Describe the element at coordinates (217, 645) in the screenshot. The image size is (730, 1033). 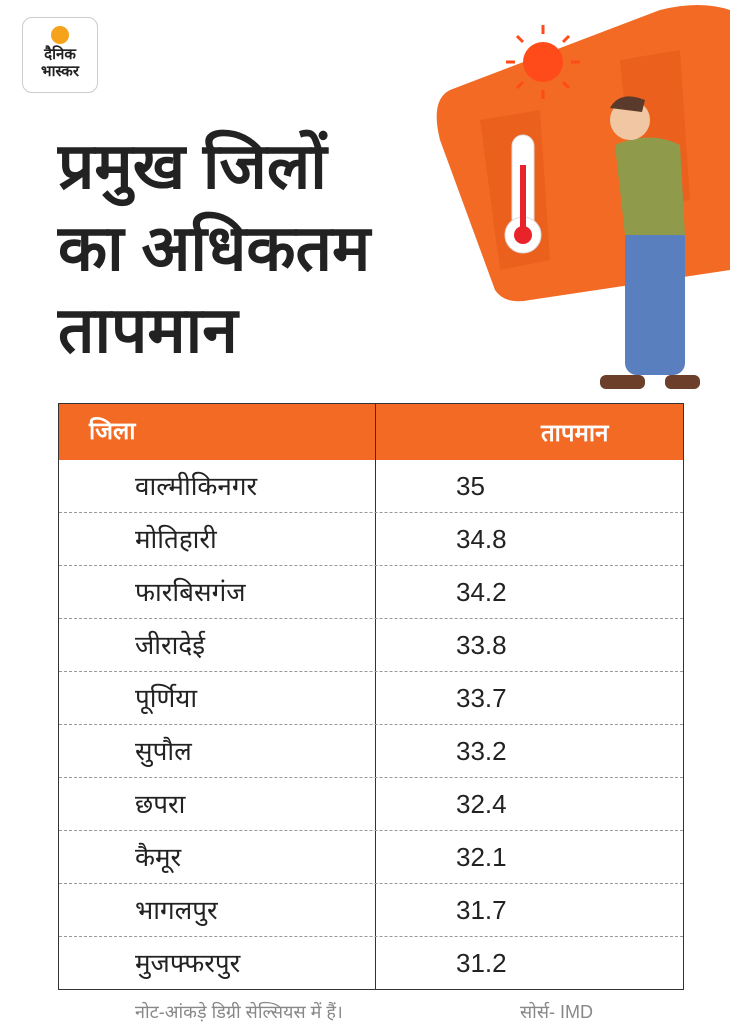
I see `district-cell: जीरादेई` at that location.